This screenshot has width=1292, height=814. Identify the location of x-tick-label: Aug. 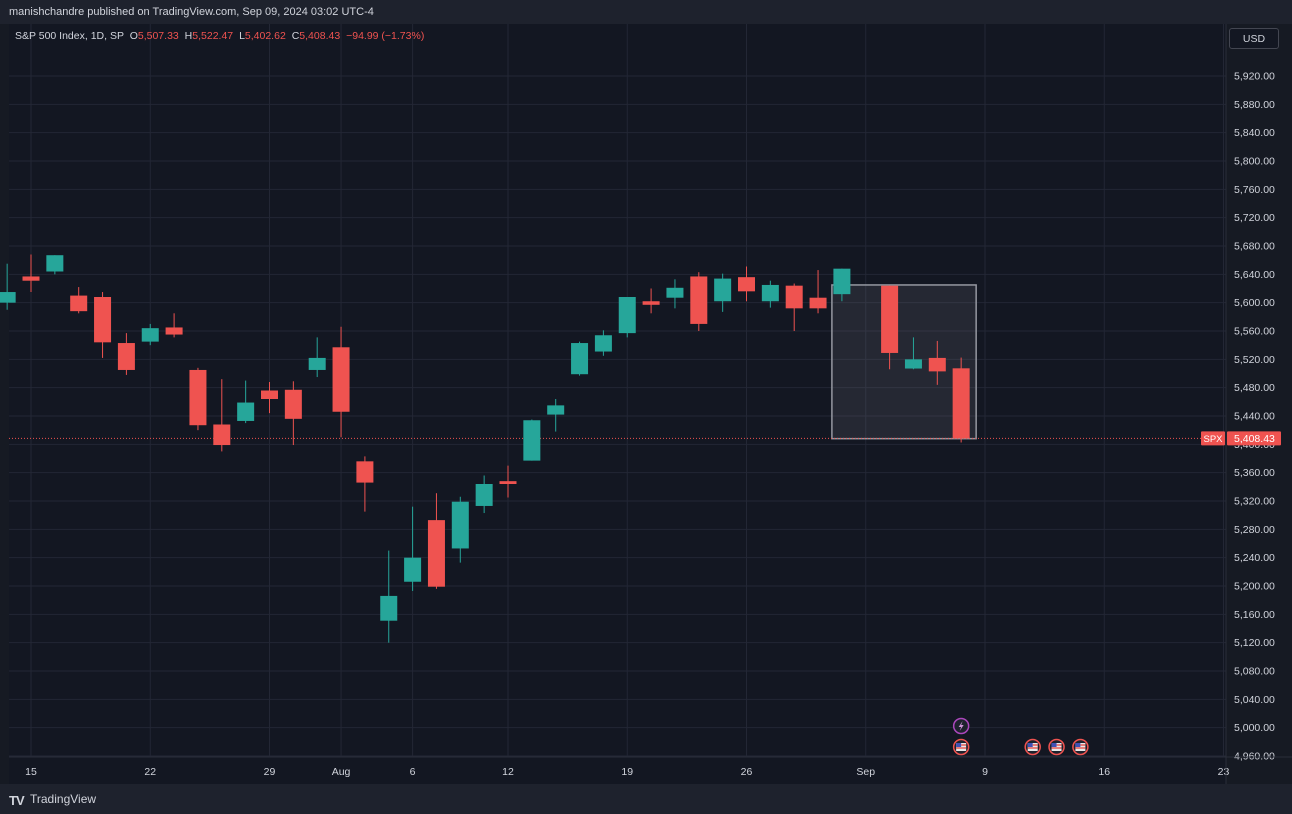
(341, 772).